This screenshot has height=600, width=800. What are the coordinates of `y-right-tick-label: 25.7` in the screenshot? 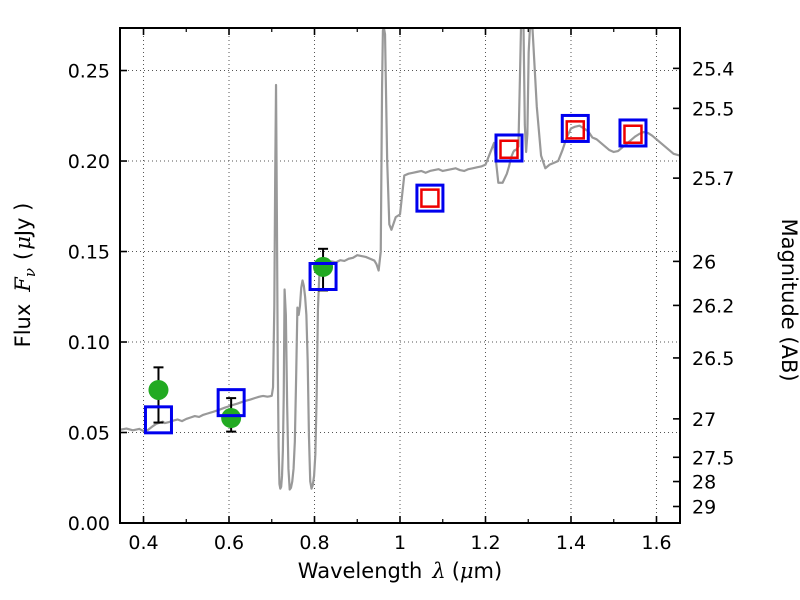 It's located at (713, 179).